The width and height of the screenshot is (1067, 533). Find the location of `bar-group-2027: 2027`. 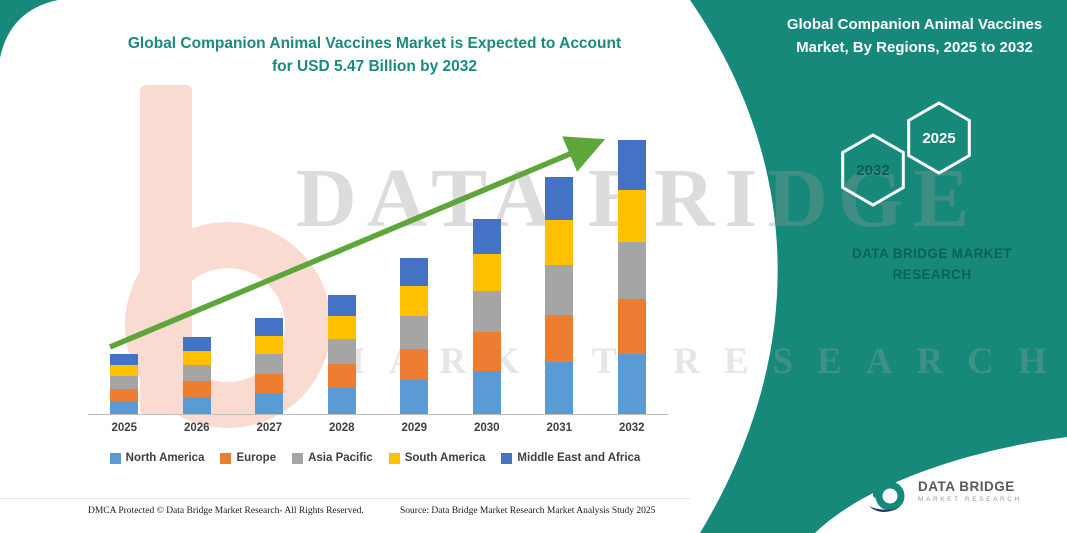

bar-group-2027: 2027 is located at coordinates (269, 376).